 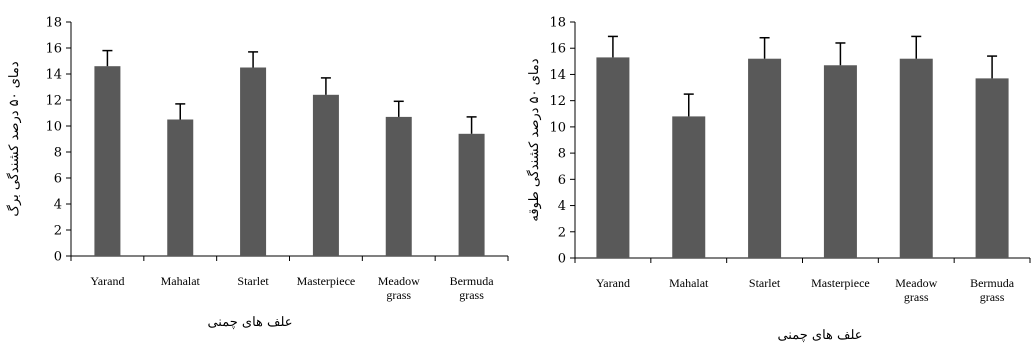 I want to click on y-axis-label: دمای ۵۰ درصد کشندگی برگ, so click(x=14, y=139).